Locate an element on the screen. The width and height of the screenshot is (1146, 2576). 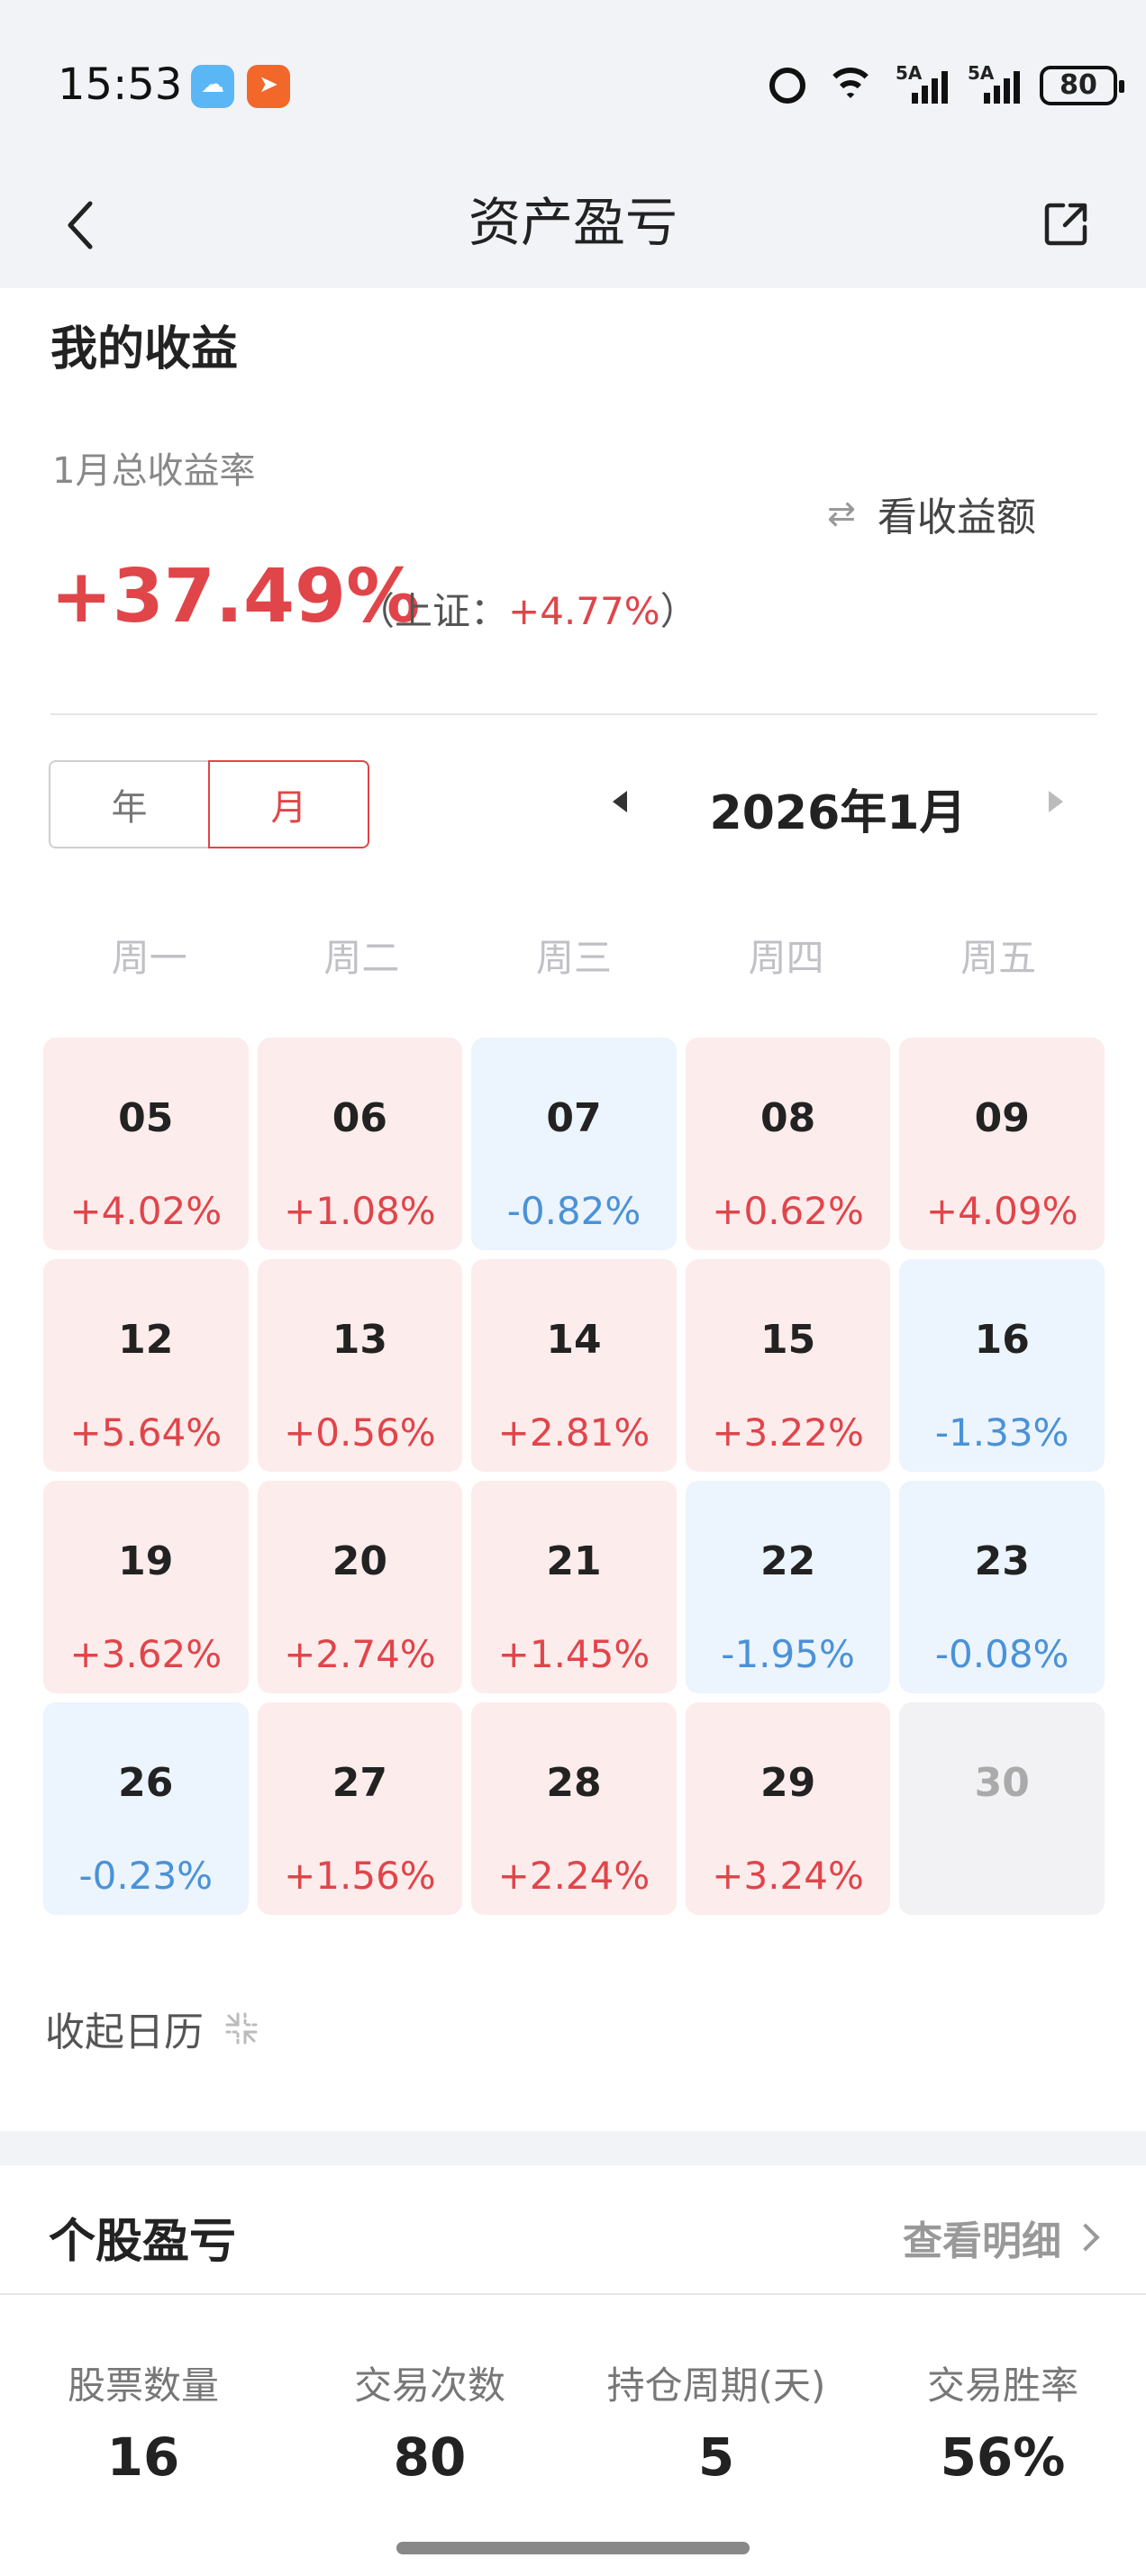
stat-value: 16 is located at coordinates (143, 2457).